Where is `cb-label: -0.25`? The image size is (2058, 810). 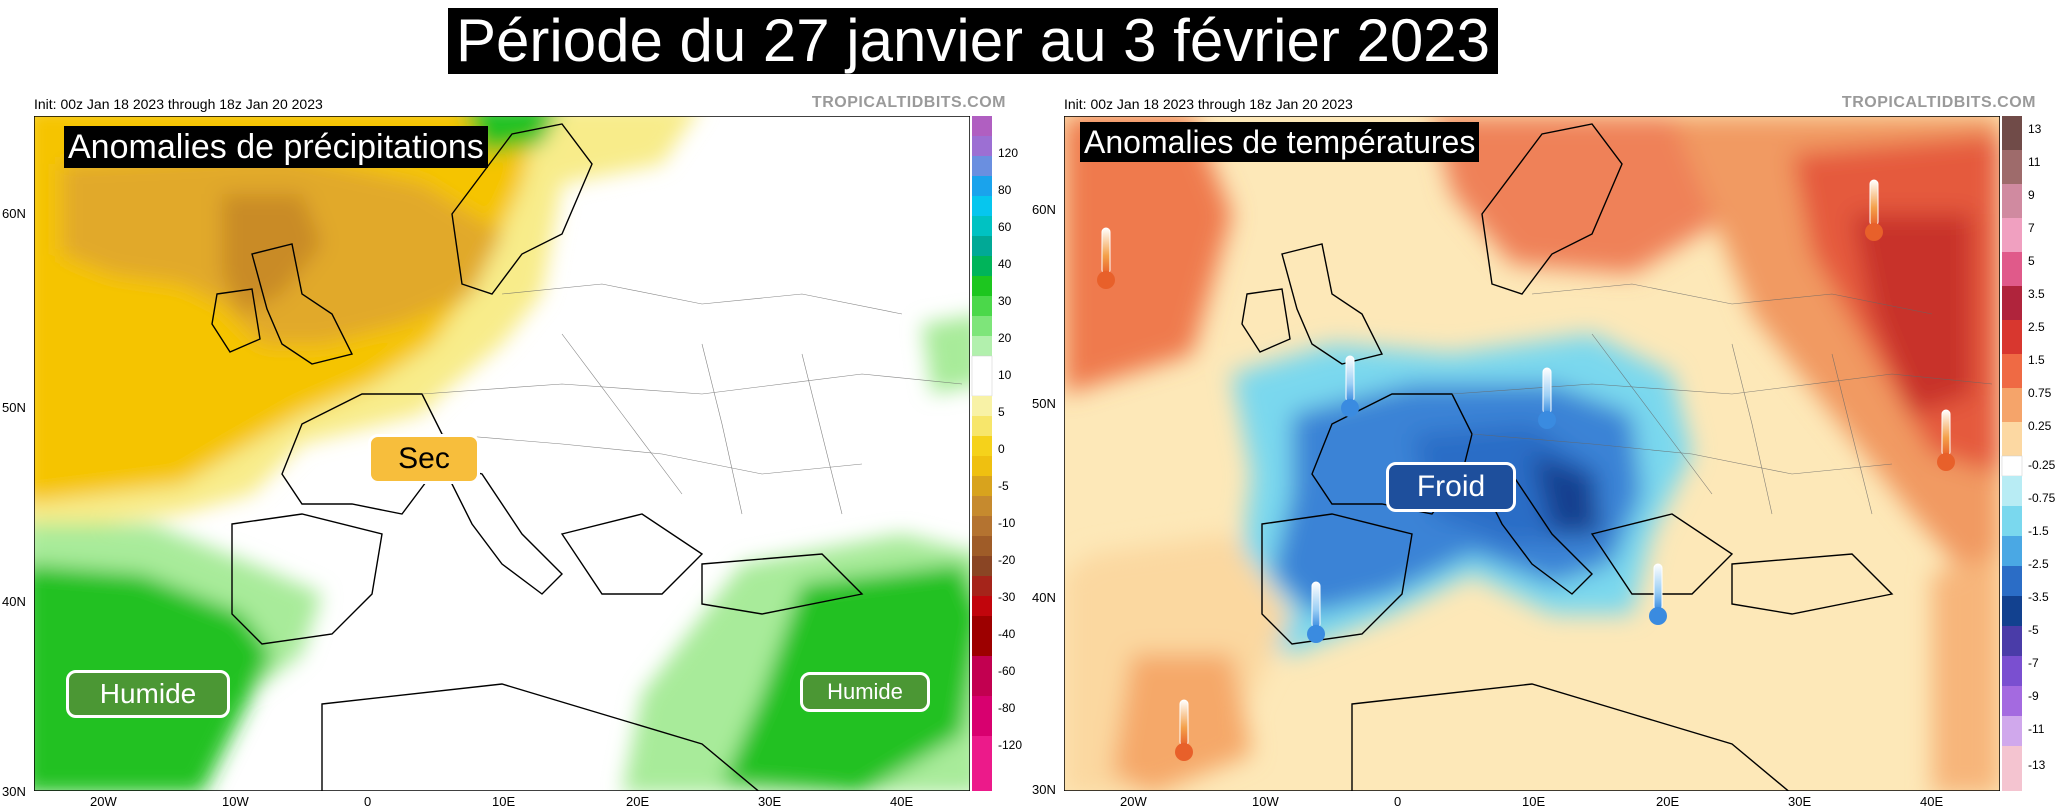
cb-label: -0.25 is located at coordinates (2042, 465).